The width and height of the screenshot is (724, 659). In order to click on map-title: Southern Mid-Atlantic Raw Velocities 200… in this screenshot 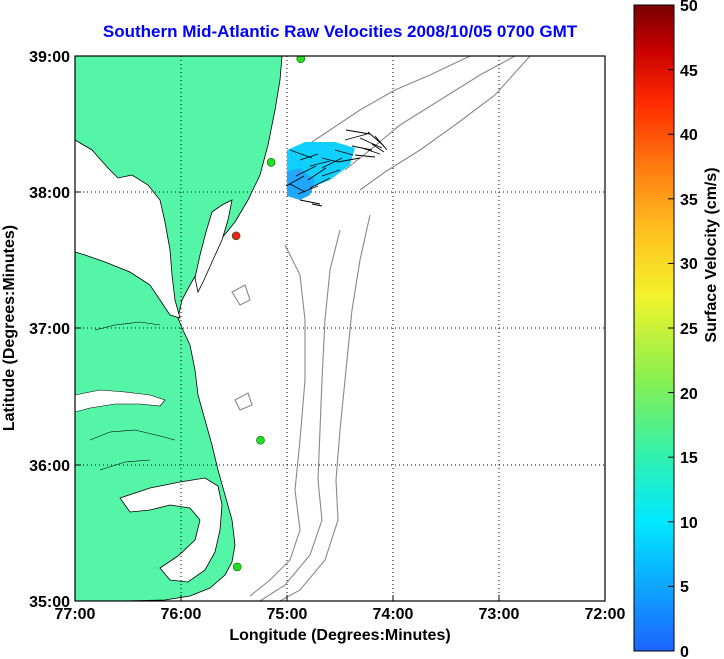, I will do `click(340, 31)`.